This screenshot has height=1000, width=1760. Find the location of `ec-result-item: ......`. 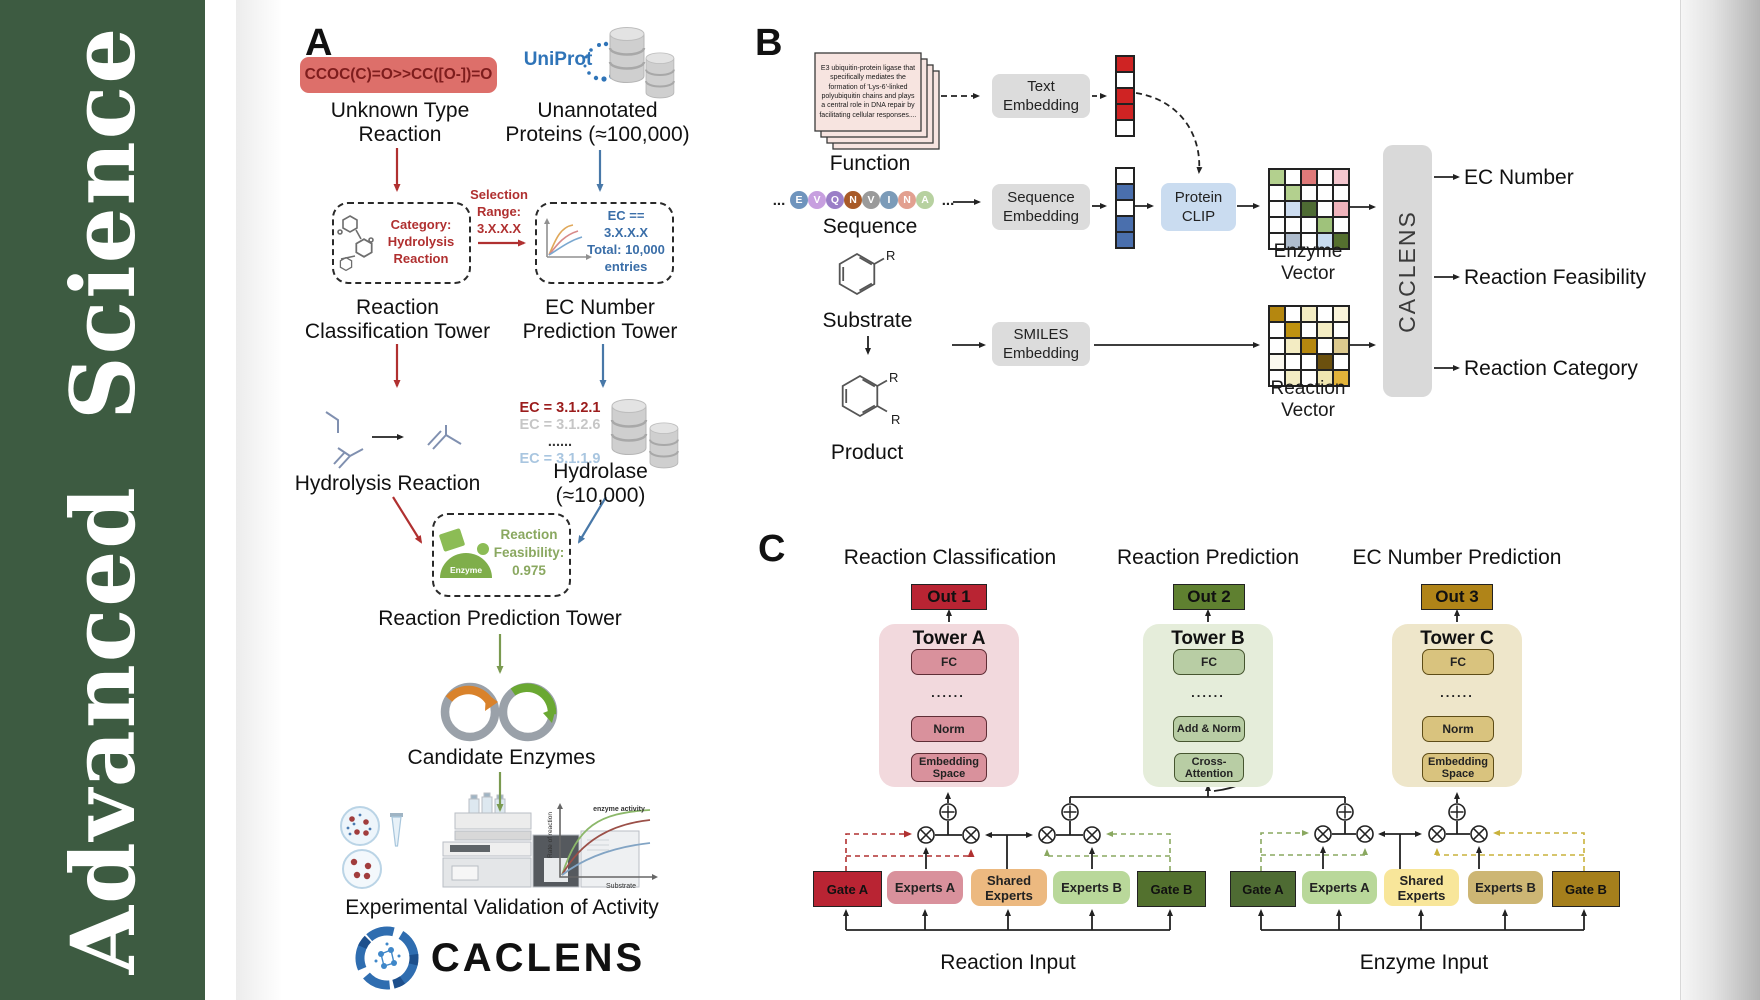

ec-result-item: ...... is located at coordinates (560, 442).